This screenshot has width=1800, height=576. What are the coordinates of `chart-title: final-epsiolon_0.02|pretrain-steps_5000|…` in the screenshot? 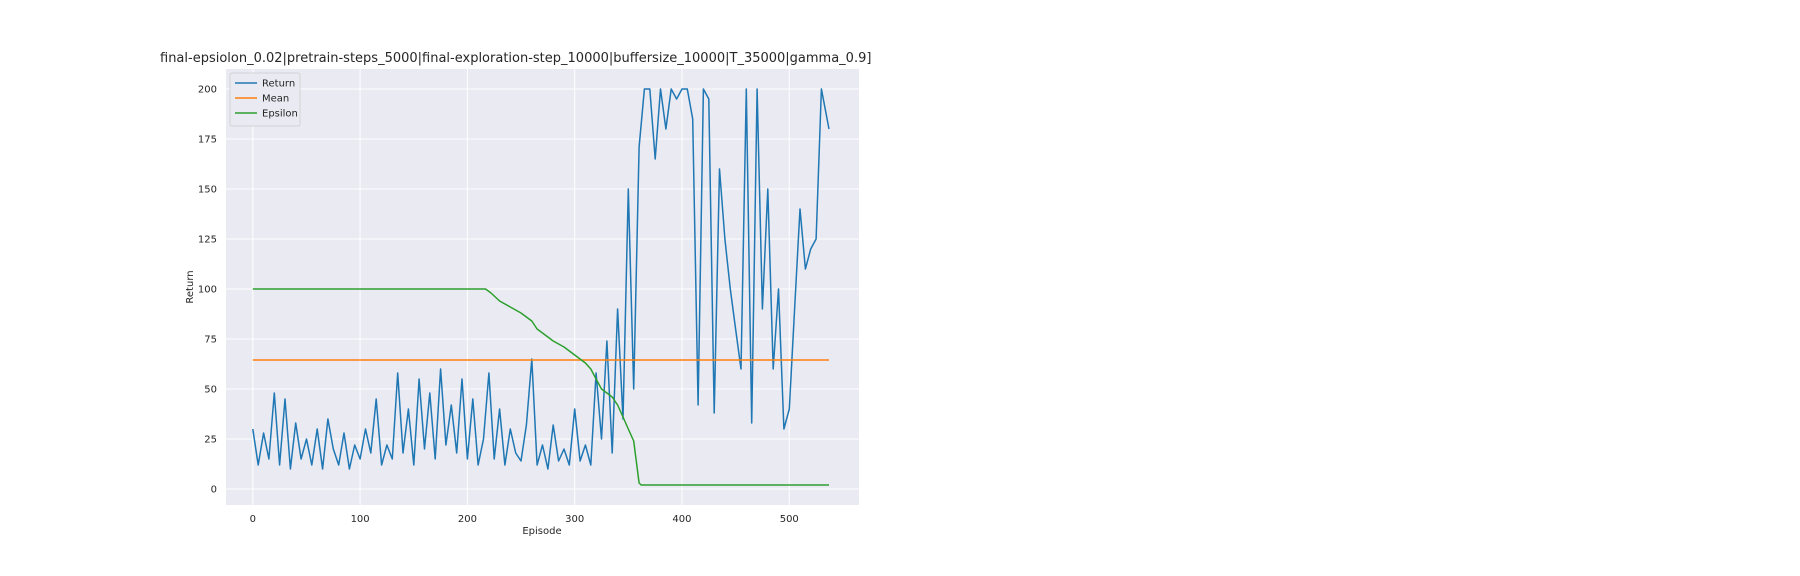 It's located at (515, 58).